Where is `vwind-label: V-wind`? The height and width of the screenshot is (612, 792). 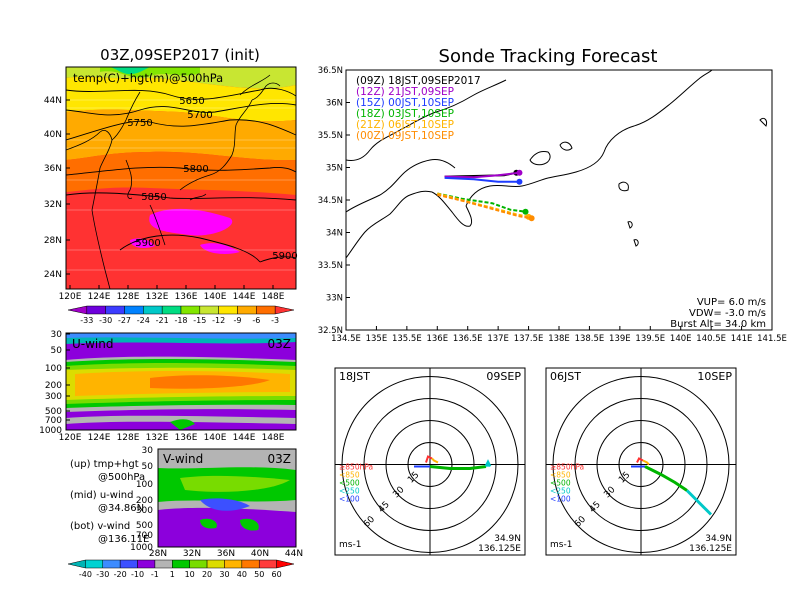 vwind-label: V-wind is located at coordinates (183, 459).